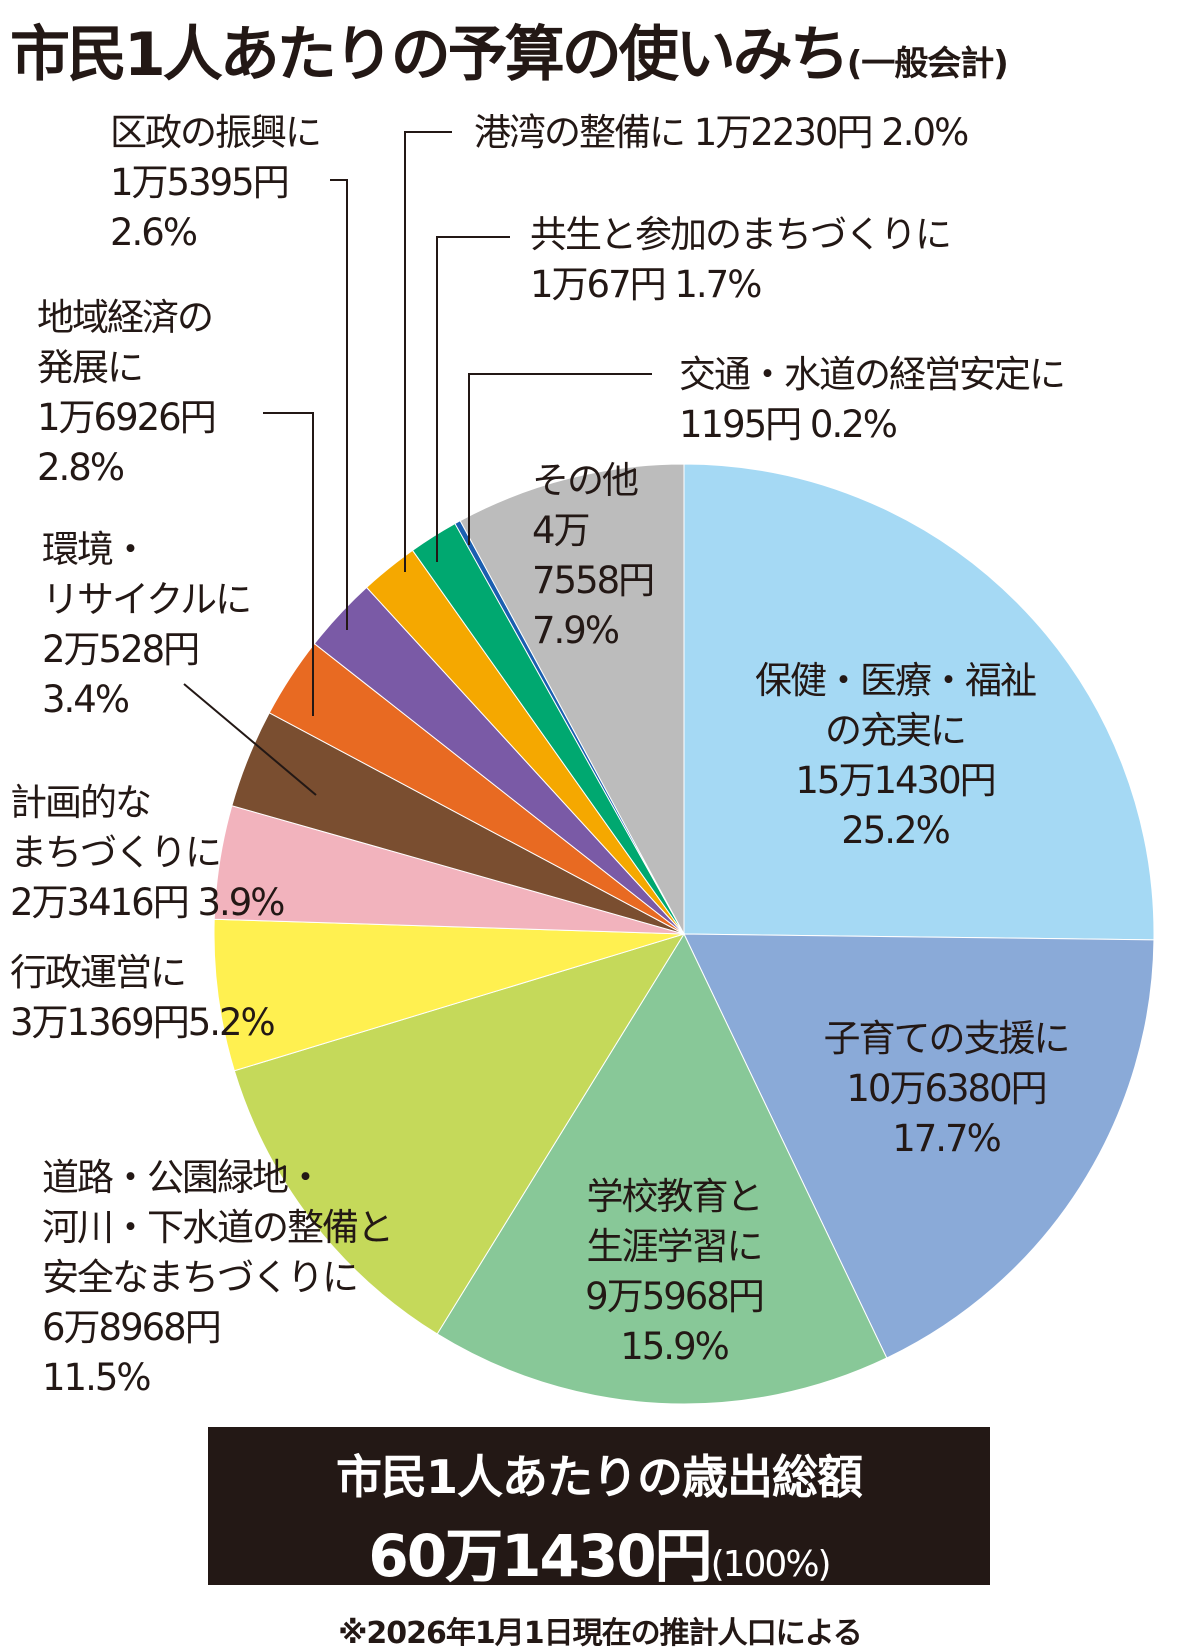 This screenshot has height=1652, width=1200. What do you see at coordinates (81, 467) in the screenshot?
I see `label-line: 2.8%` at bounding box center [81, 467].